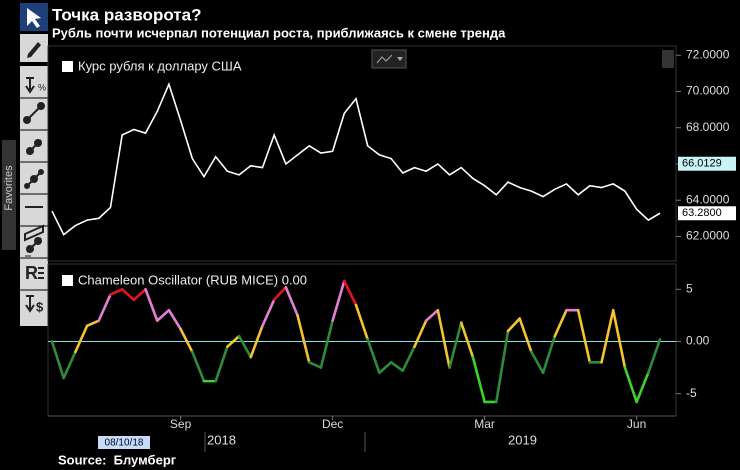 The image size is (740, 470). I want to click on x-tick-label: Dec, so click(332, 424).